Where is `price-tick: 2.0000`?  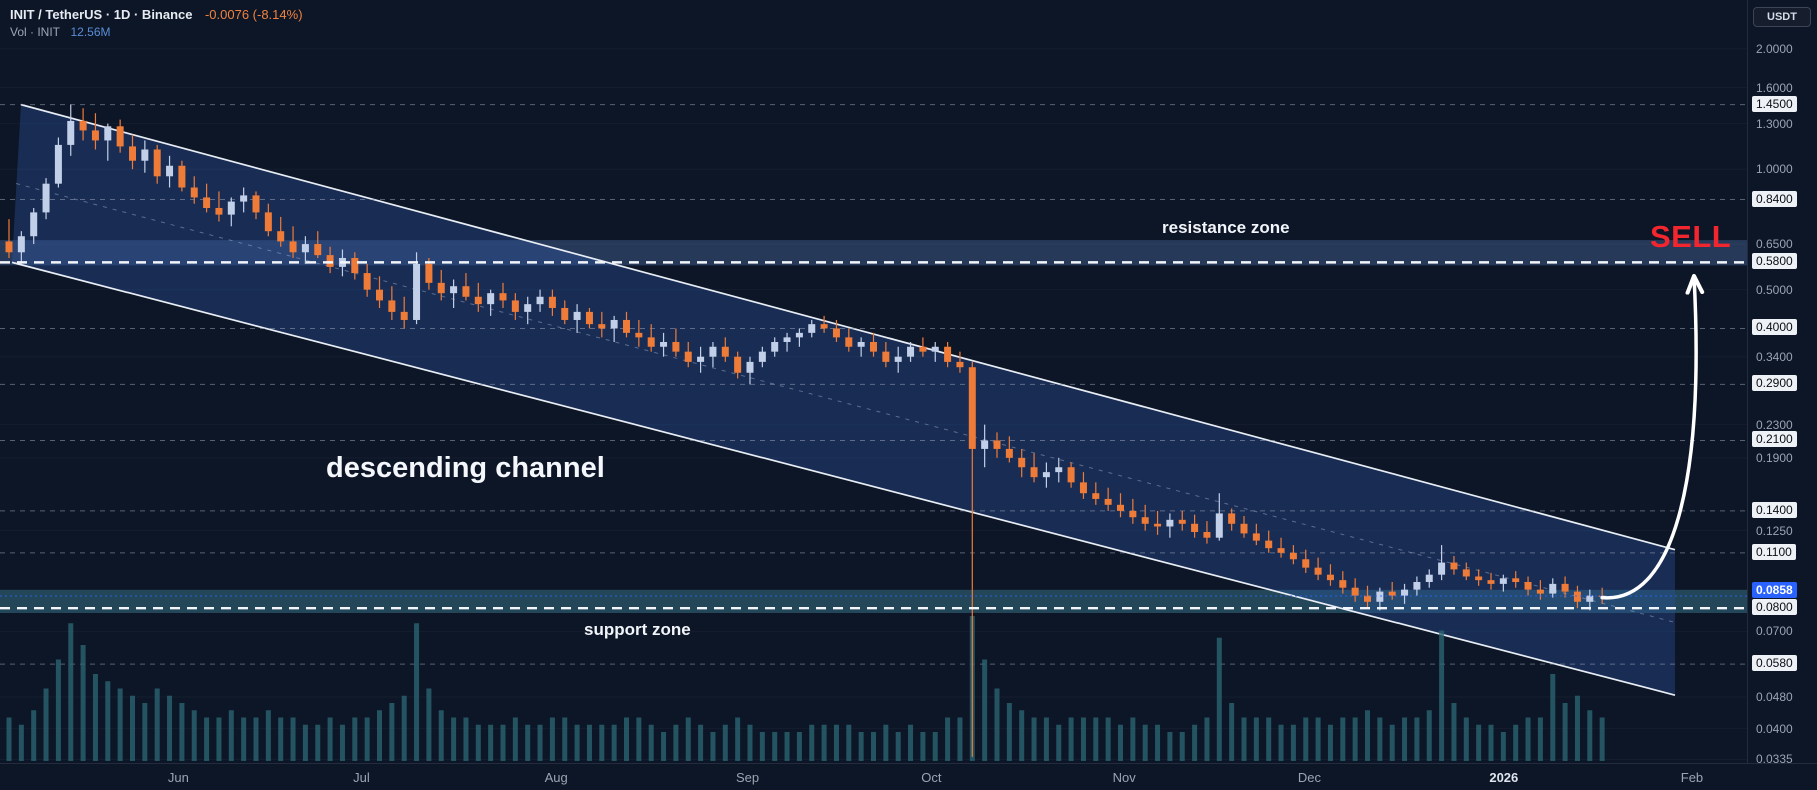
price-tick: 2.0000 is located at coordinates (1774, 48).